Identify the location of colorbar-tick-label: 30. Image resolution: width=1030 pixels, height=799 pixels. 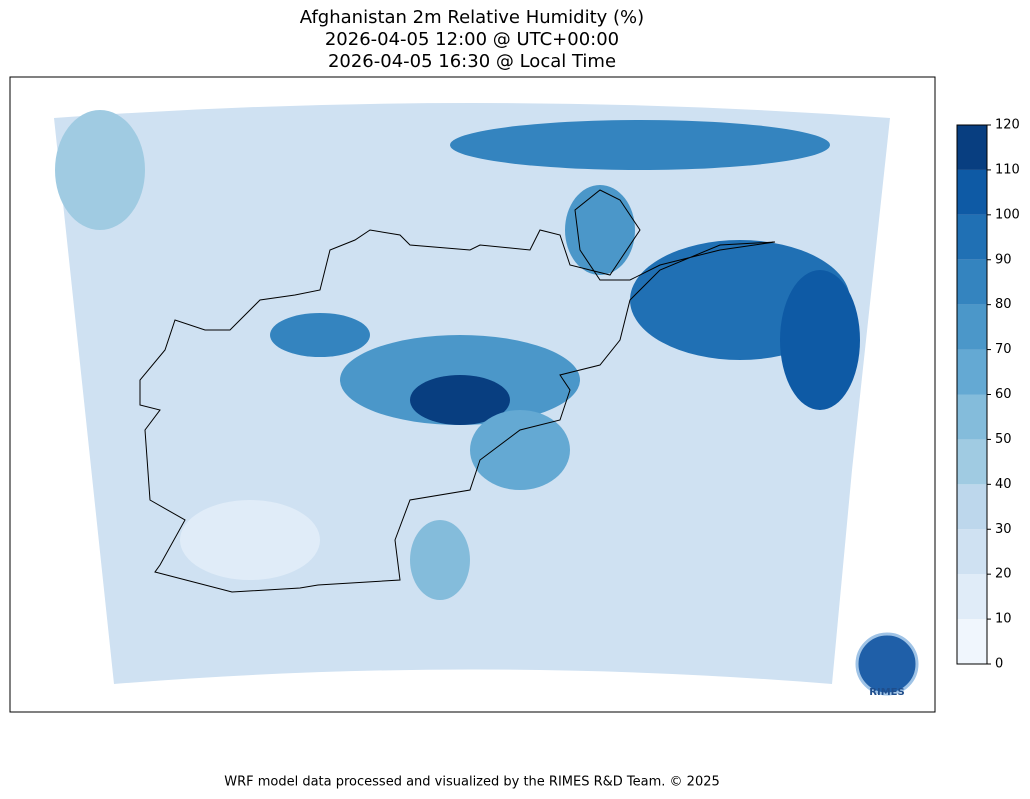
(1003, 529).